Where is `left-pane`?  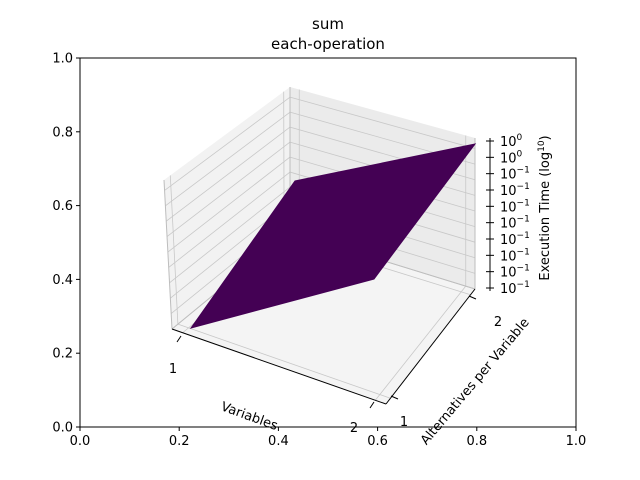
left-pane is located at coordinates (227, 208).